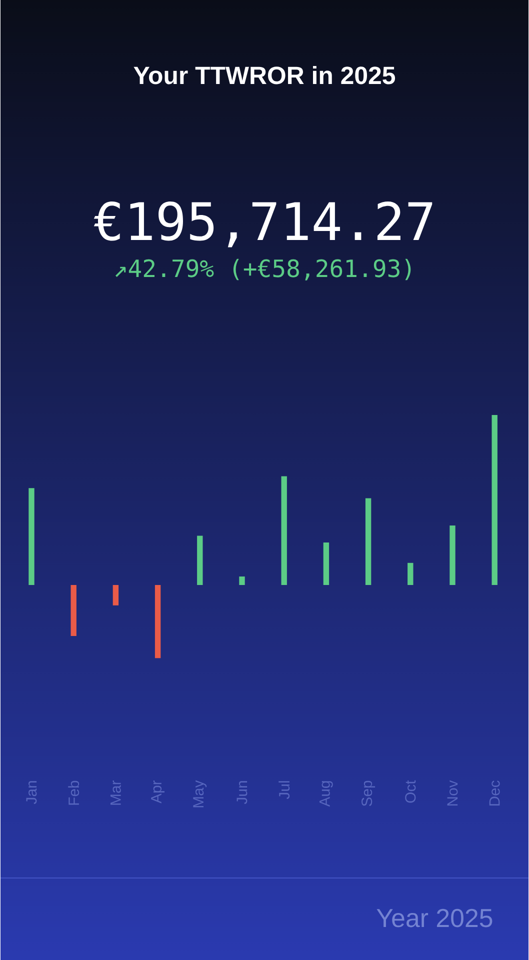  I want to click on chart-subtitle: €195,714.27, so click(263, 225).